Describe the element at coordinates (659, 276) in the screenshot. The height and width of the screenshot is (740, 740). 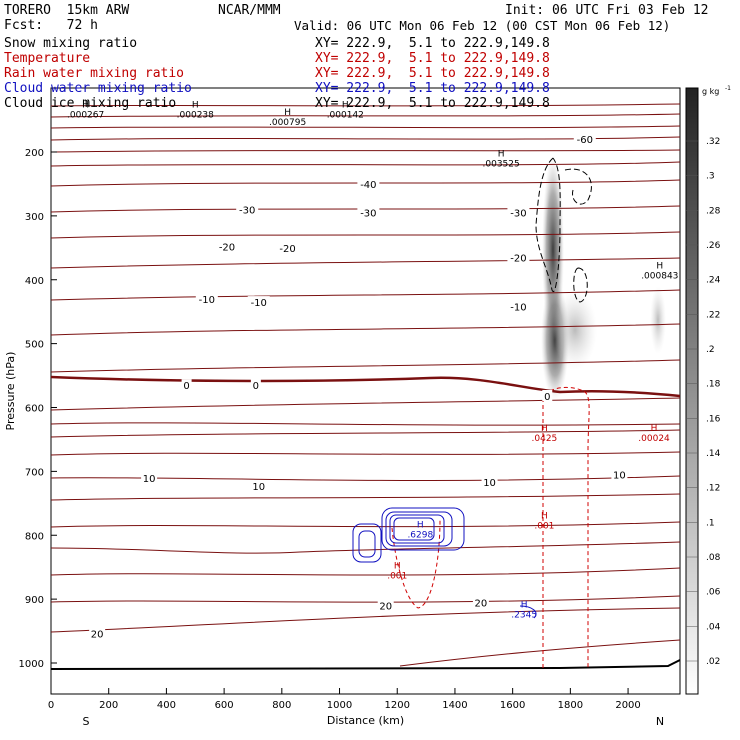
I see `maximum-value: .000843` at that location.